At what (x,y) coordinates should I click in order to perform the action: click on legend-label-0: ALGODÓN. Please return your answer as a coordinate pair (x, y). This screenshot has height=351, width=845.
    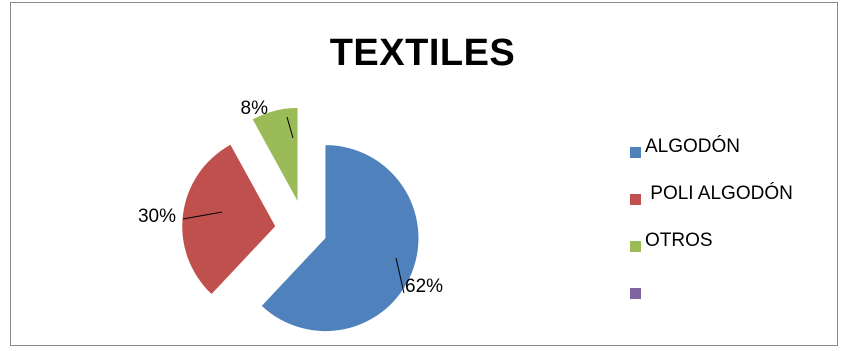
    Looking at the image, I should click on (693, 146).